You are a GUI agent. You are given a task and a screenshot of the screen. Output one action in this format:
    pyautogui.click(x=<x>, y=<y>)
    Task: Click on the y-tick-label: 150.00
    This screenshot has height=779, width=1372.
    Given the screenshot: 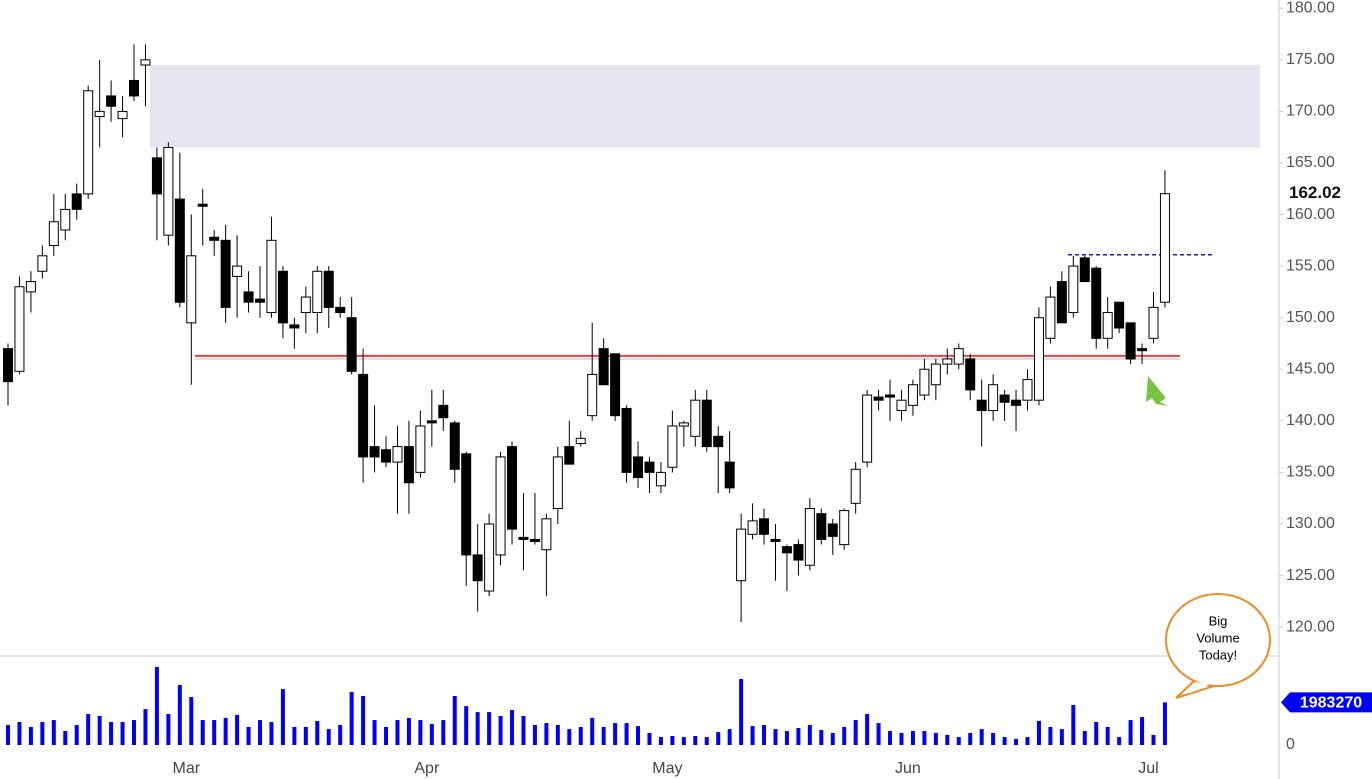 What is the action you would take?
    pyautogui.click(x=1310, y=317)
    